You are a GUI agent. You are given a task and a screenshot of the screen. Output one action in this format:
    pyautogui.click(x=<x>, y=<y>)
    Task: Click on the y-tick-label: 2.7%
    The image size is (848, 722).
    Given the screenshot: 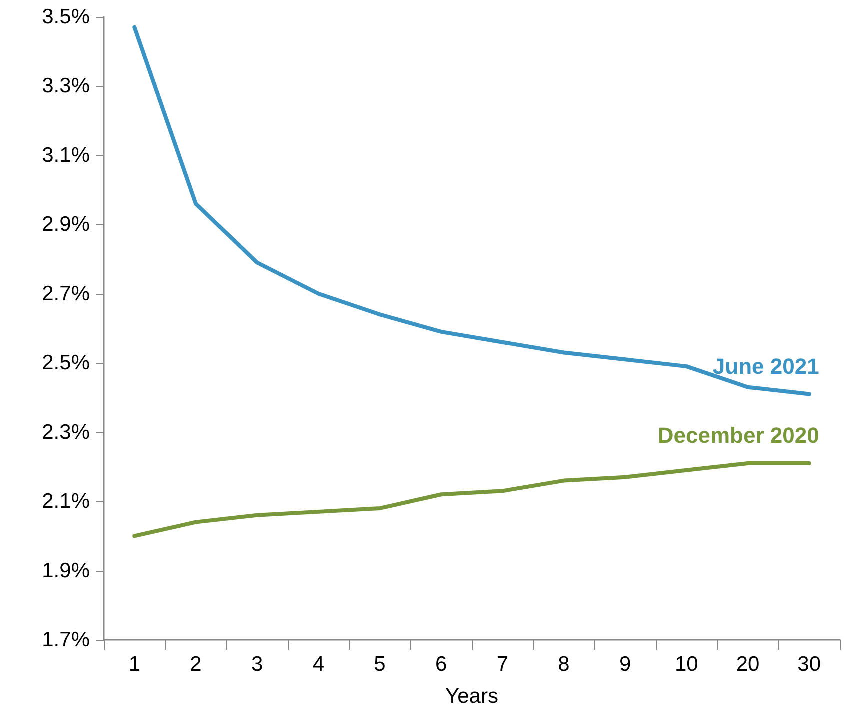 What is the action you would take?
    pyautogui.click(x=66, y=294)
    